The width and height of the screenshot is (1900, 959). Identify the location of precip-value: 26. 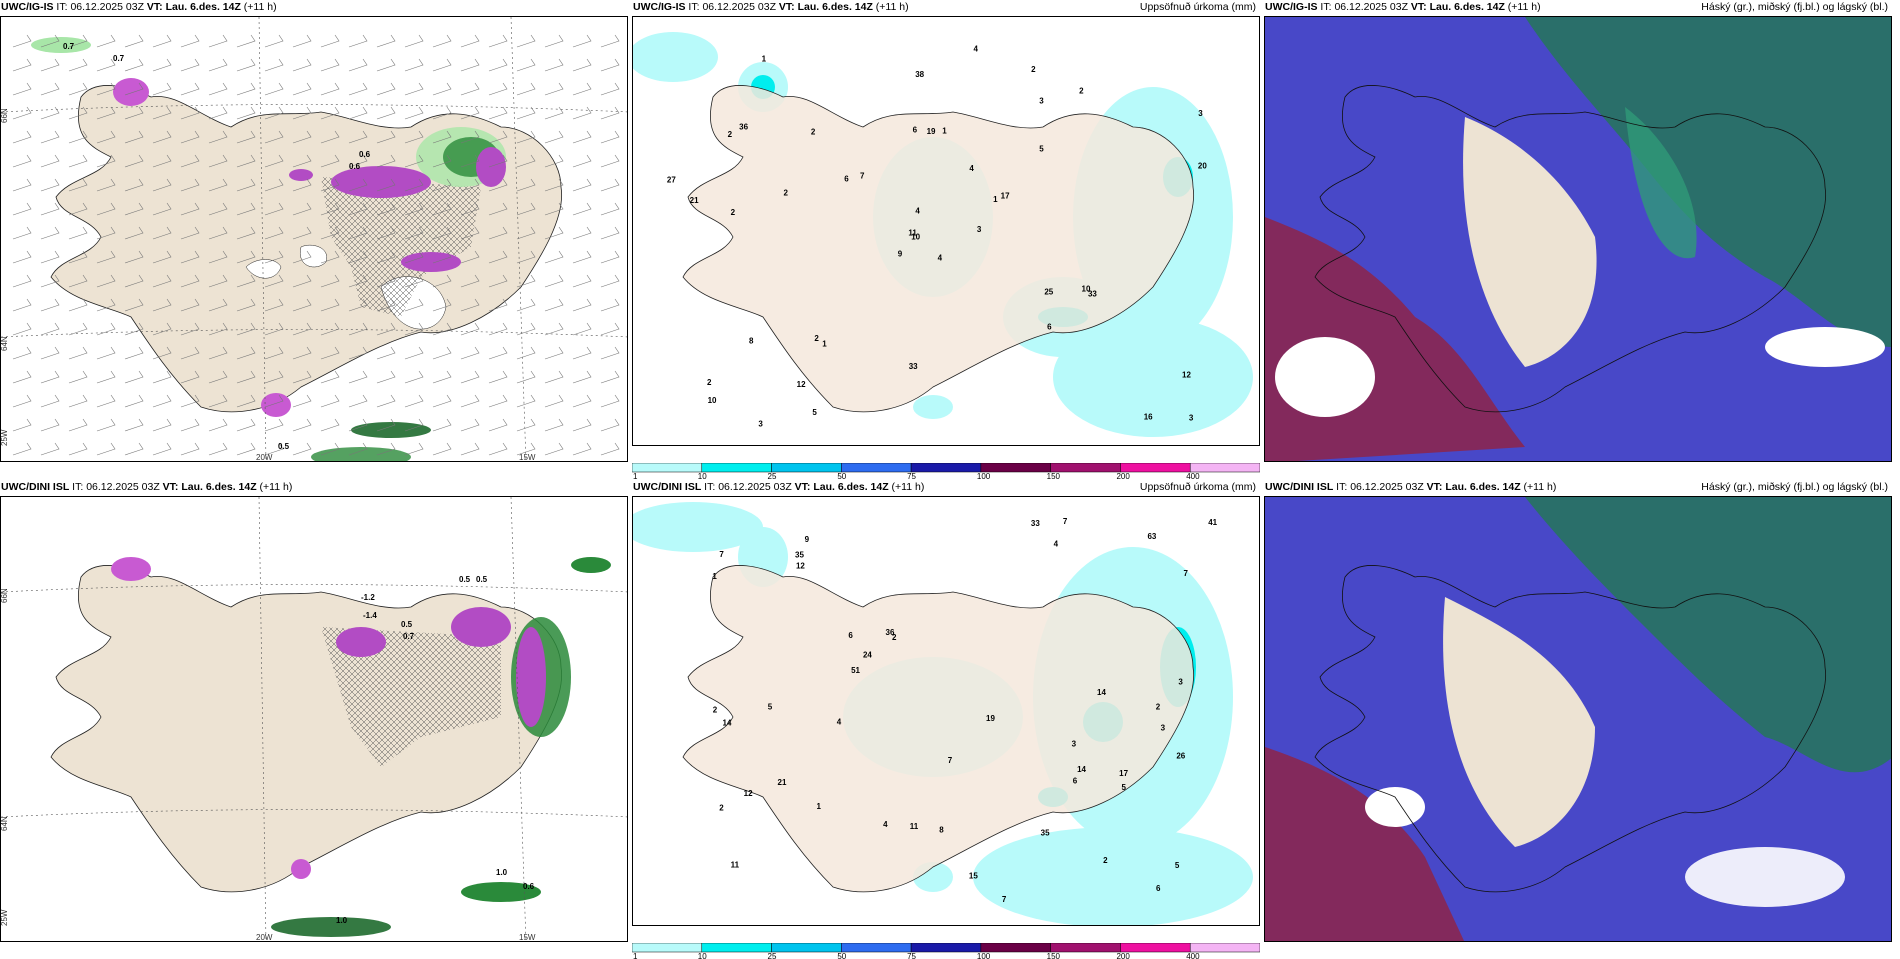
(1180, 756).